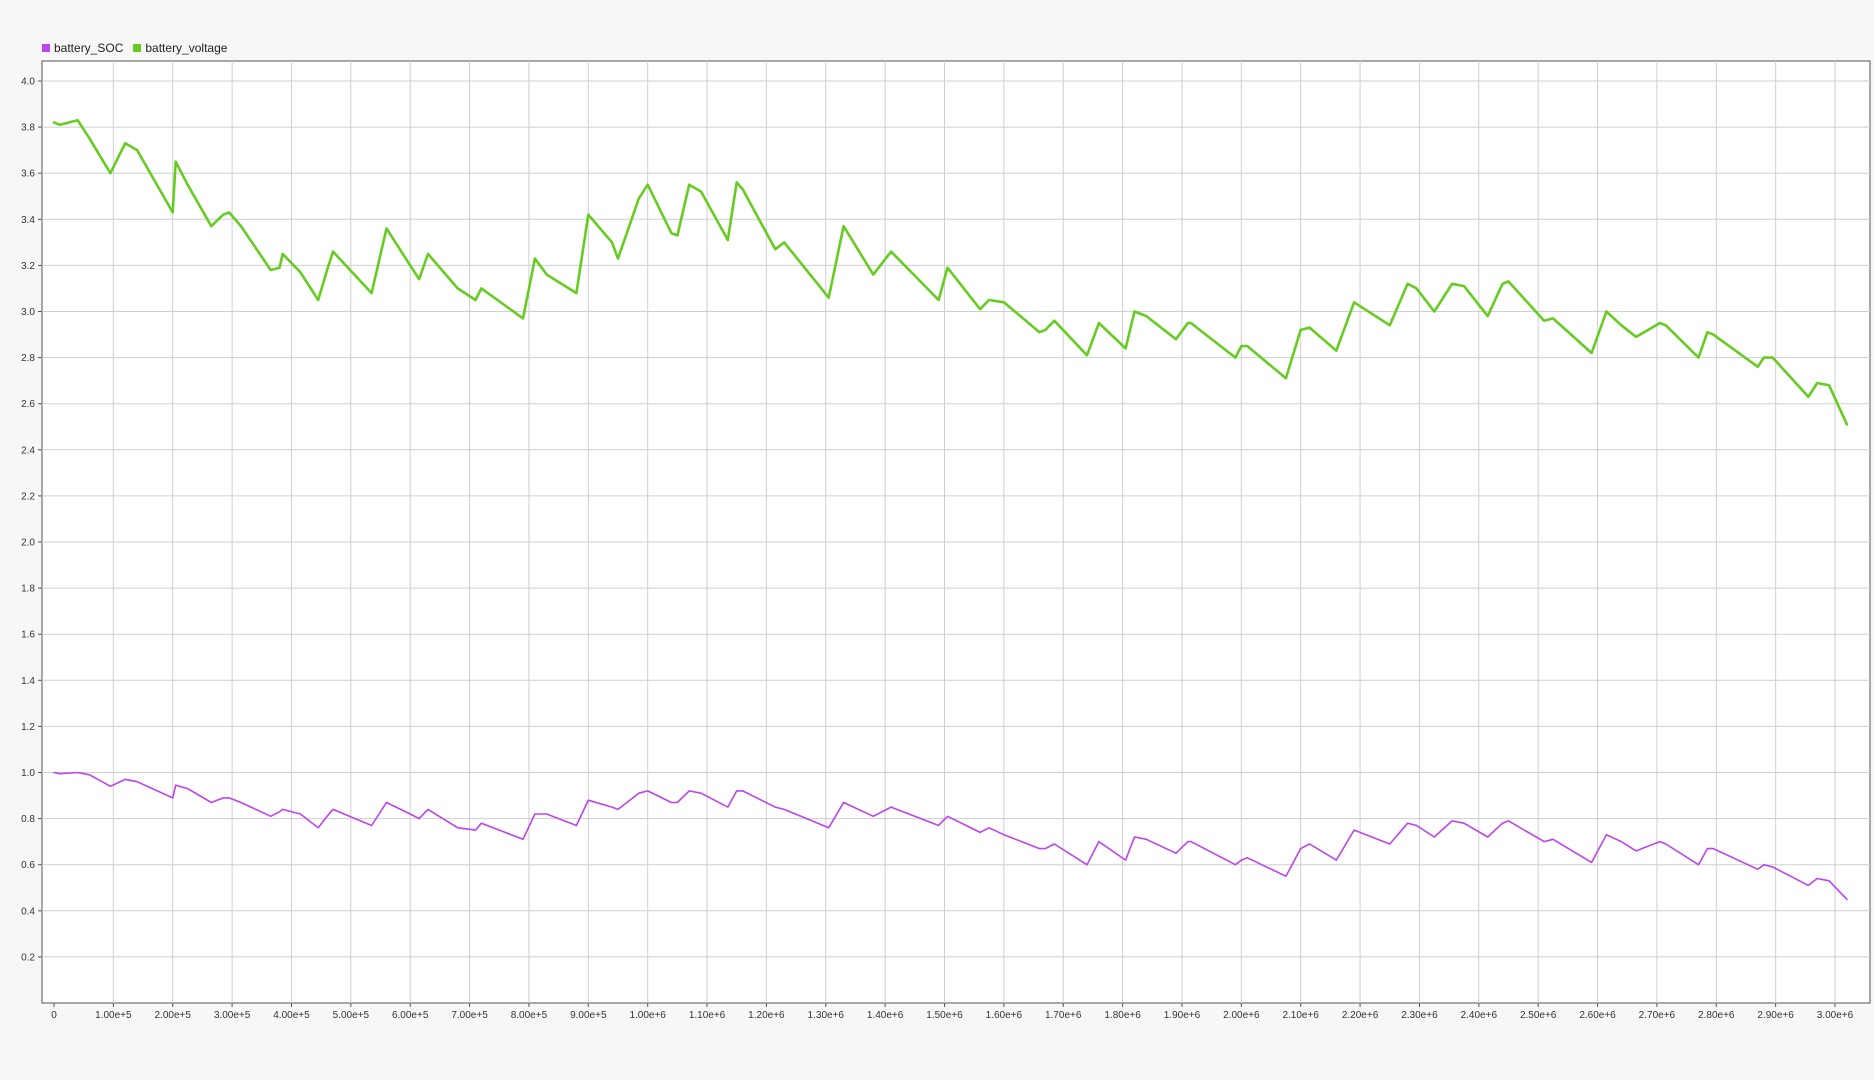 This screenshot has width=1874, height=1080. What do you see at coordinates (1597, 1015) in the screenshot?
I see `x-tick-label: 2.60e+6` at bounding box center [1597, 1015].